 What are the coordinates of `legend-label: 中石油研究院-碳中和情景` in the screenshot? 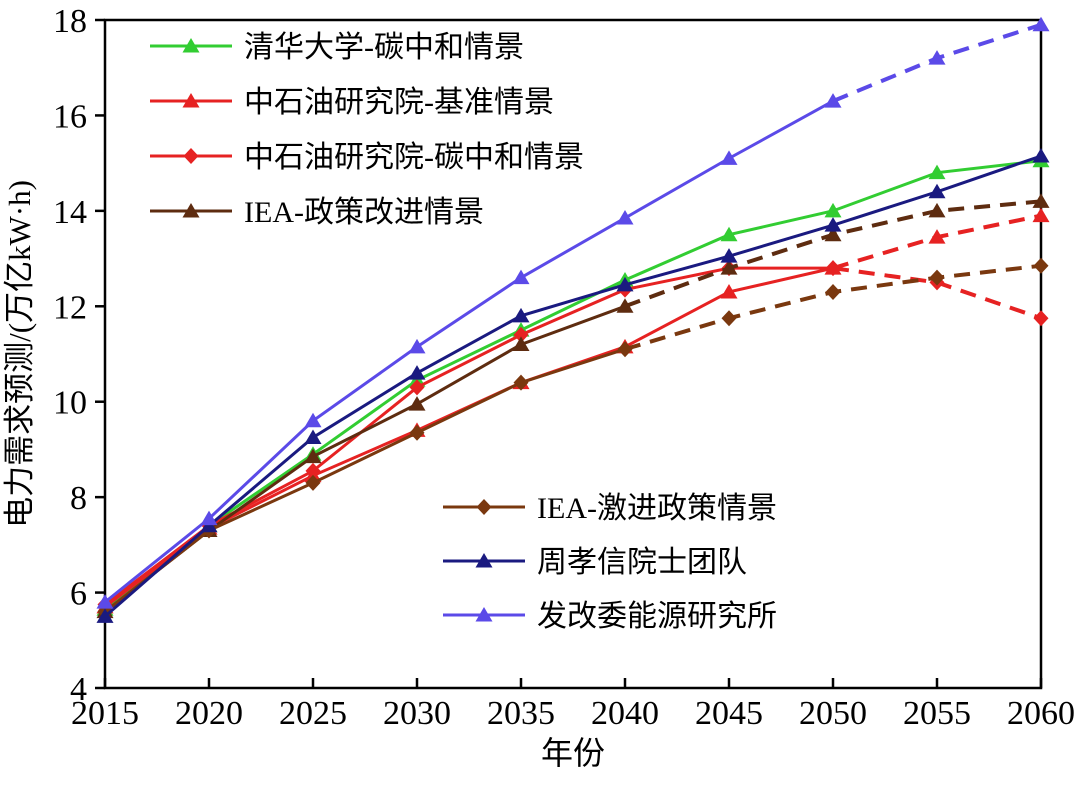 It's located at (414, 157).